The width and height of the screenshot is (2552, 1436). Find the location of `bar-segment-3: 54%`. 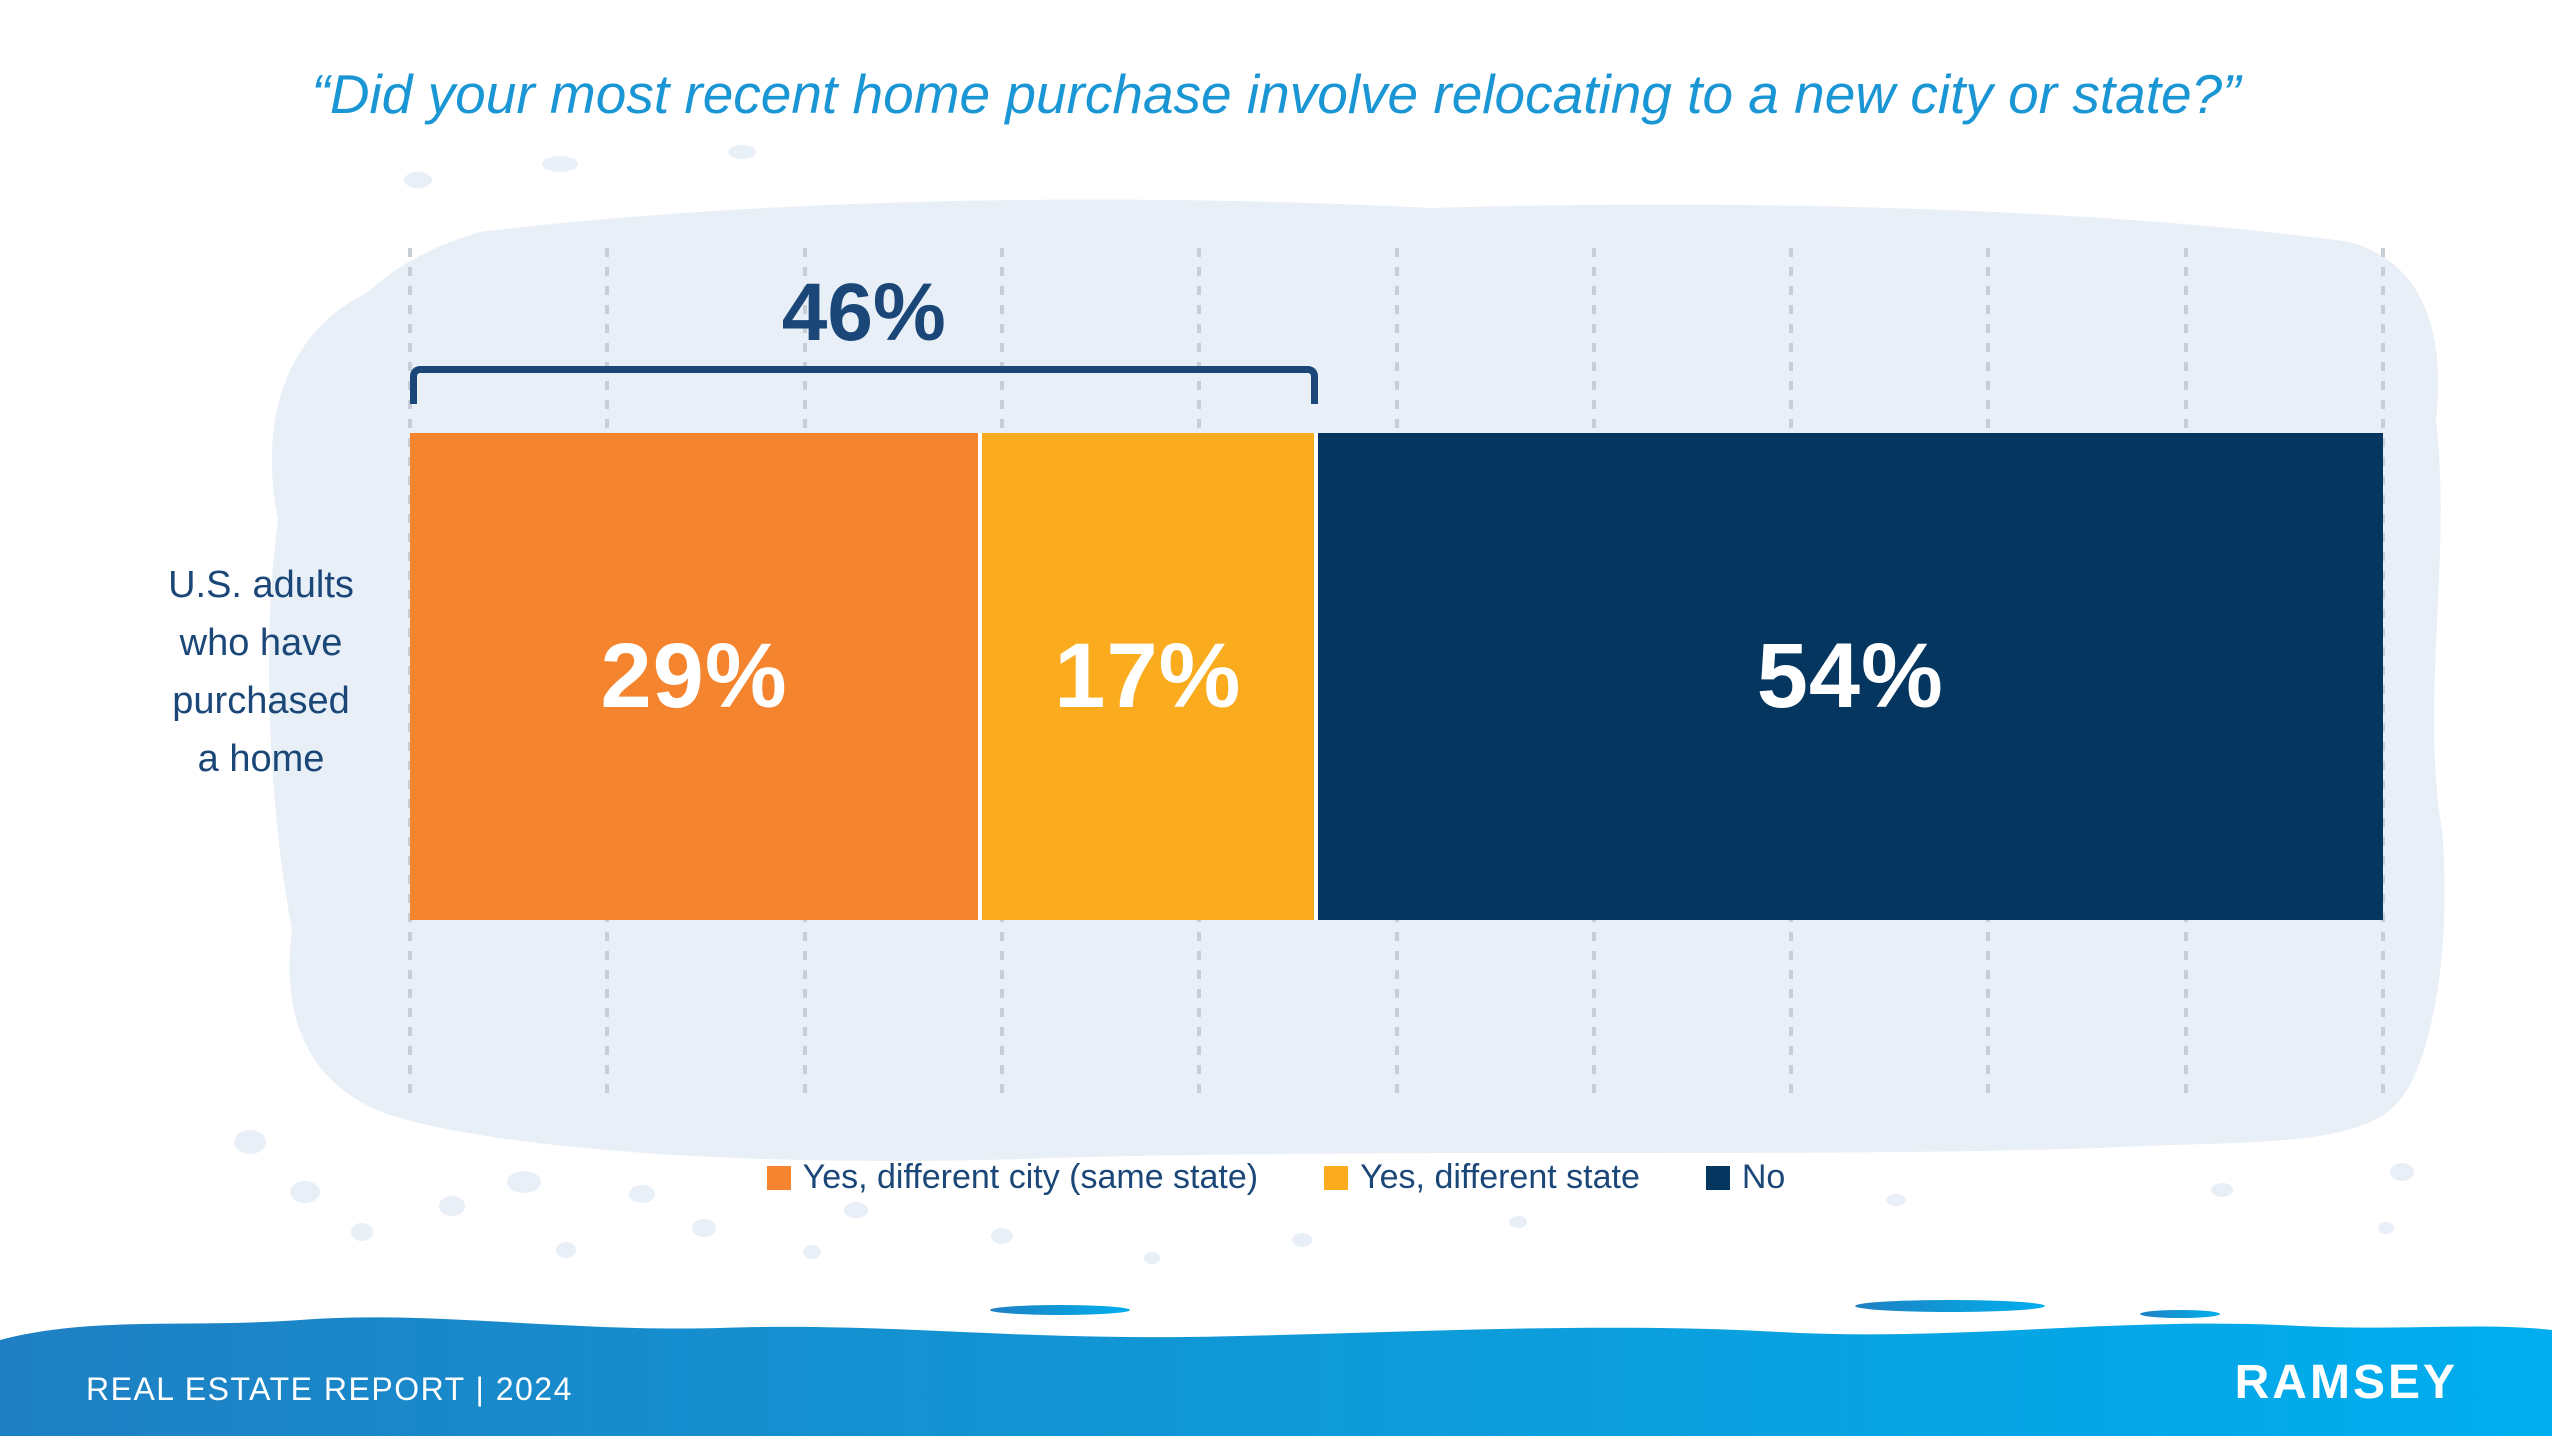

bar-segment-3: 54% is located at coordinates (1850, 676).